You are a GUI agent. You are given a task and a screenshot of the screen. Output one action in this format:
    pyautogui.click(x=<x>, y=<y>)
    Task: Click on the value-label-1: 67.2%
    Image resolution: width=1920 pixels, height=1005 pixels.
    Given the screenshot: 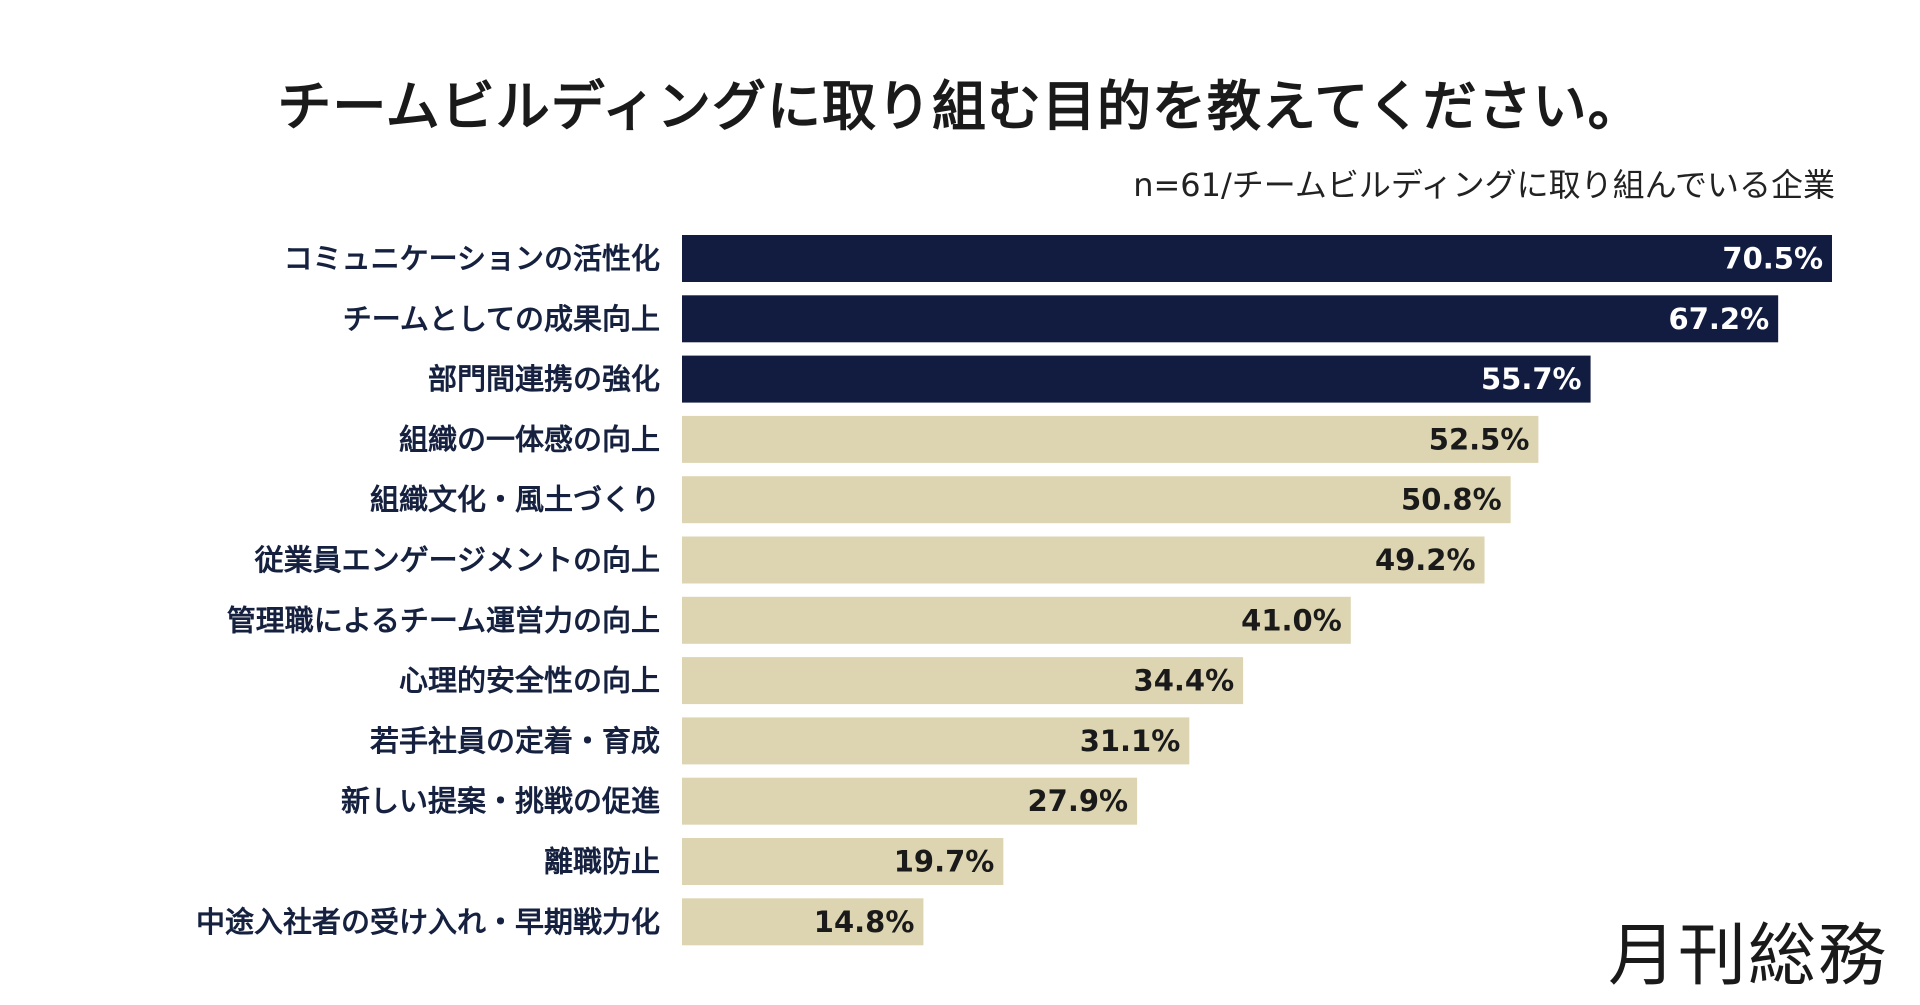 What is the action you would take?
    pyautogui.click(x=1719, y=319)
    